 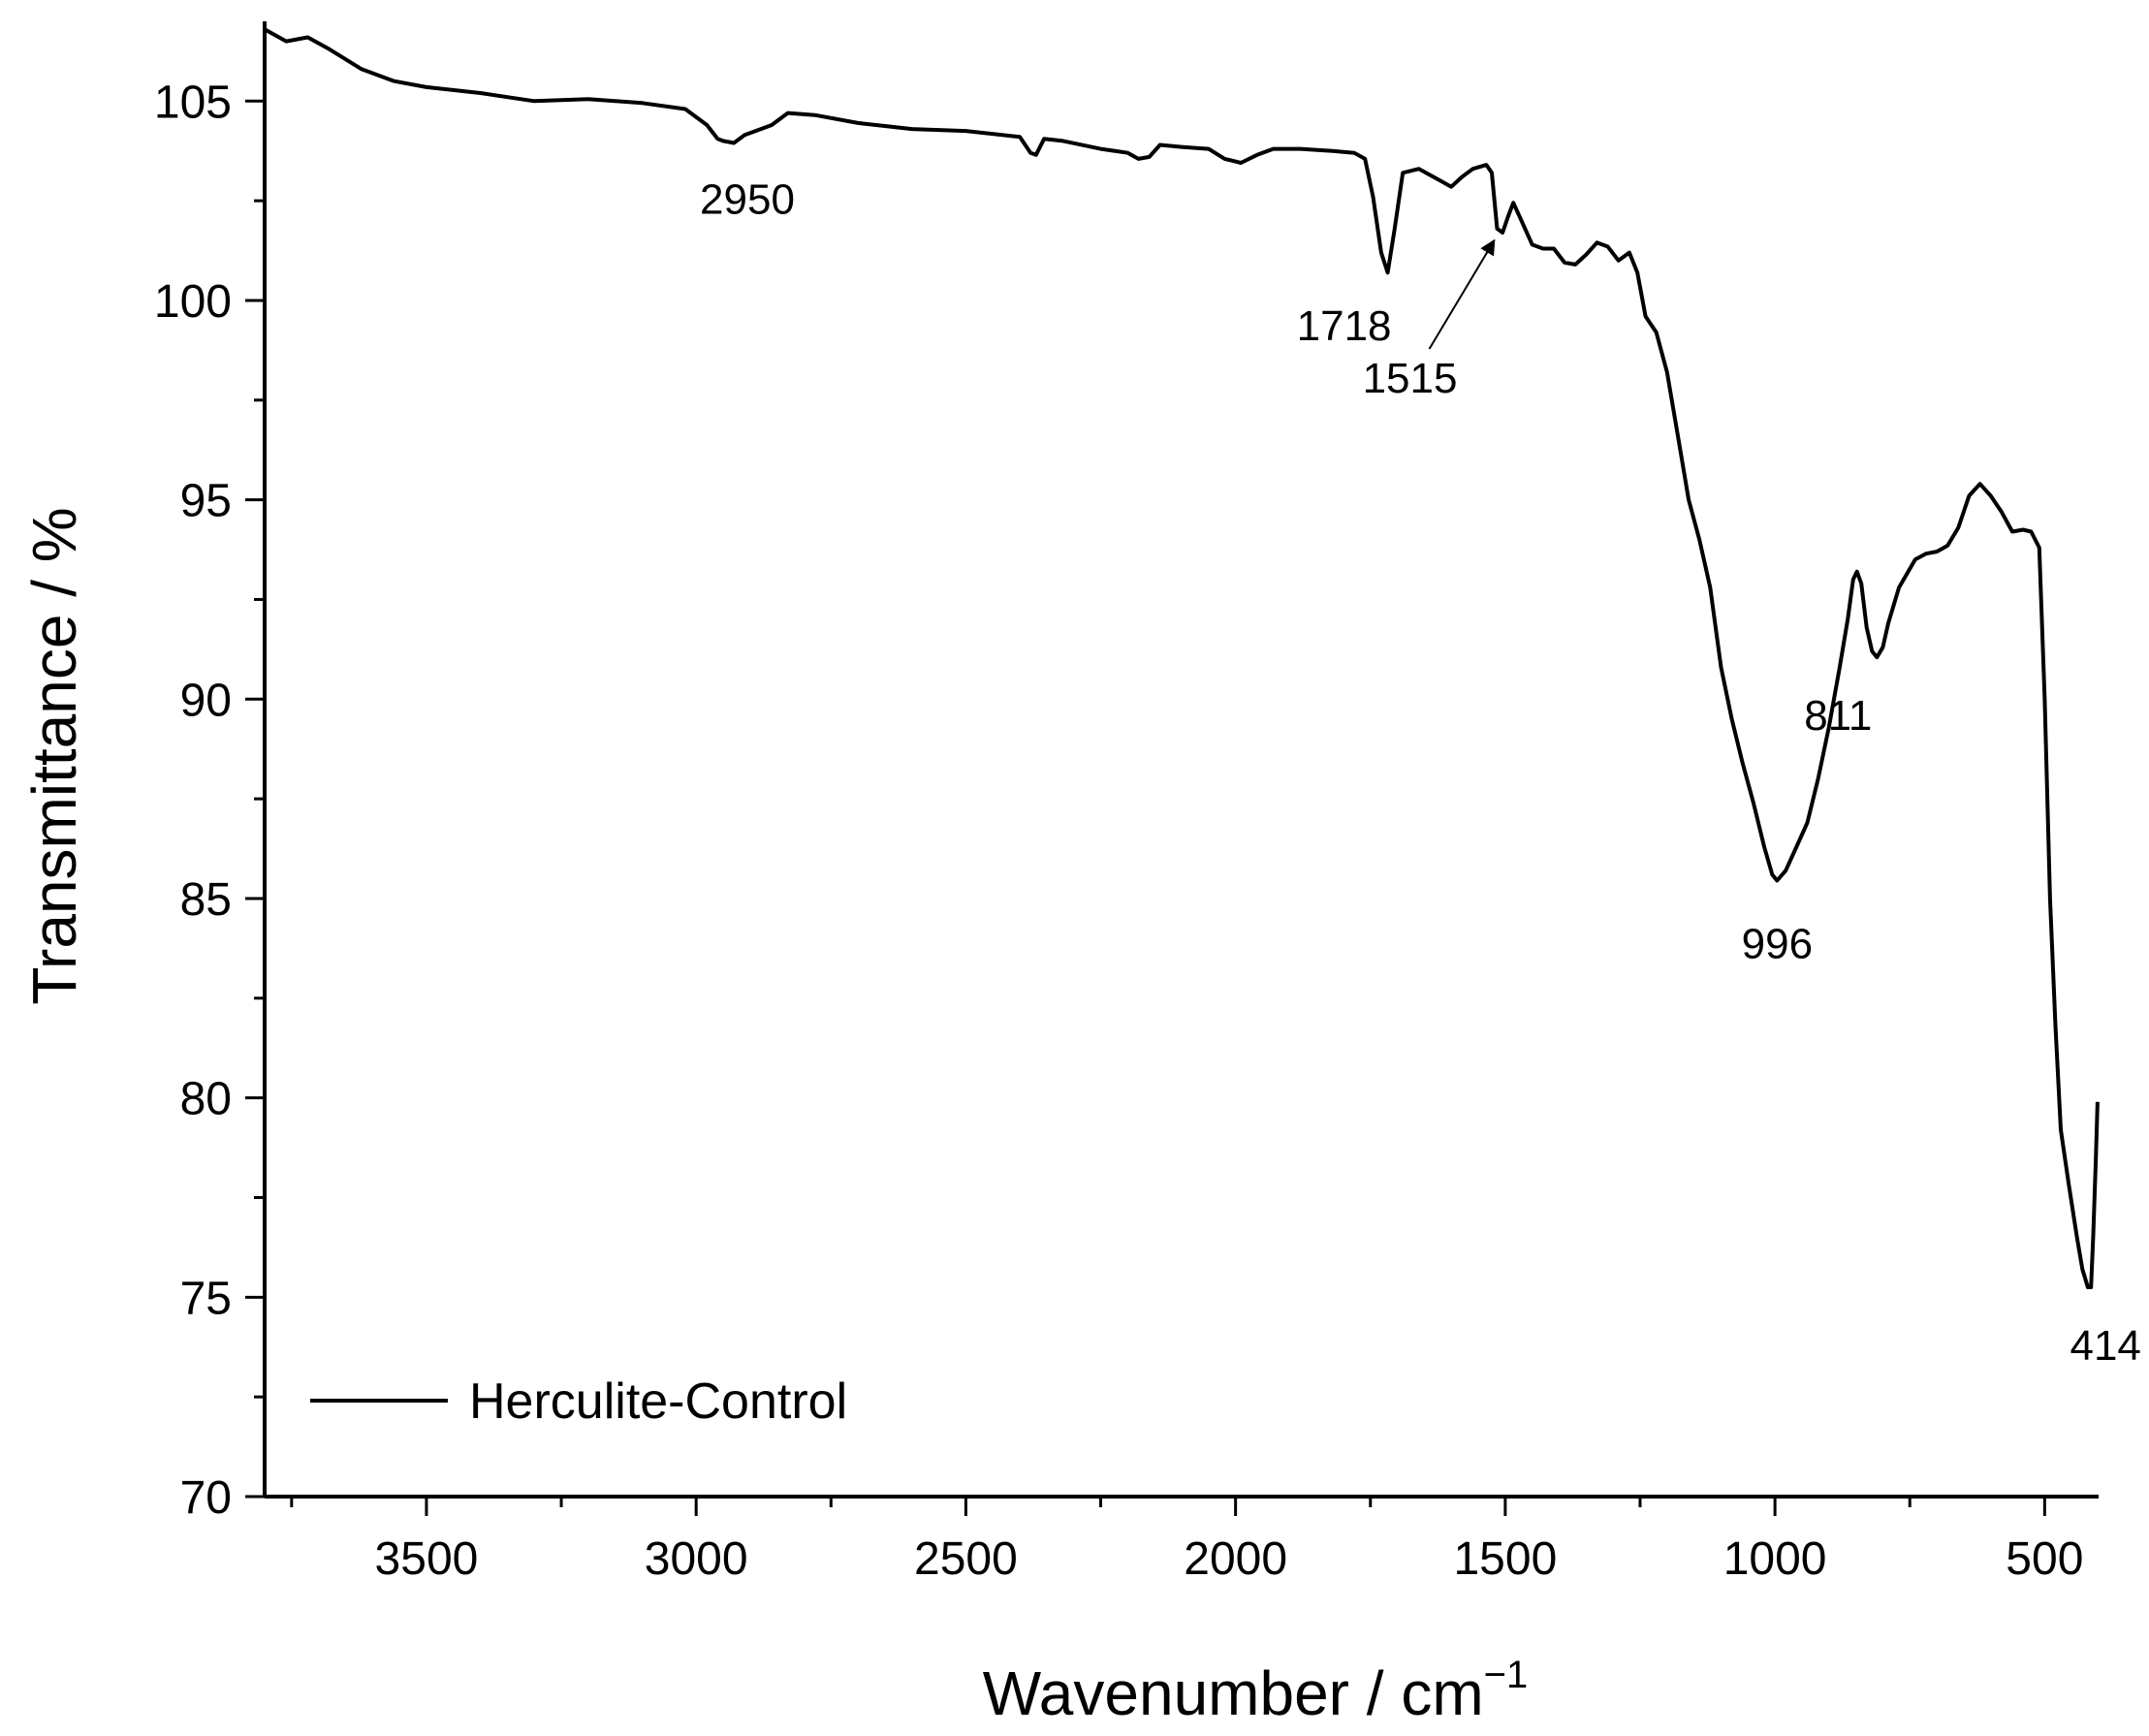 I want to click on x-axis-title: Wavenumber / cm−1, so click(x=1256, y=1691).